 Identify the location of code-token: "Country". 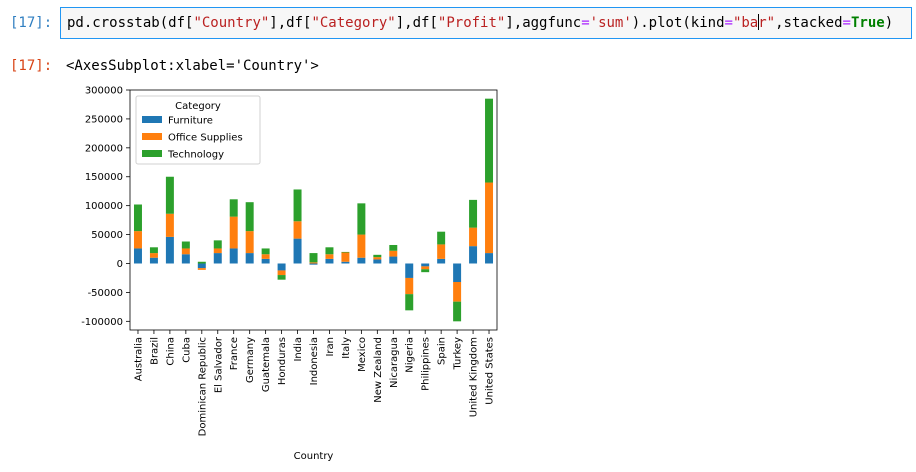
(231, 23).